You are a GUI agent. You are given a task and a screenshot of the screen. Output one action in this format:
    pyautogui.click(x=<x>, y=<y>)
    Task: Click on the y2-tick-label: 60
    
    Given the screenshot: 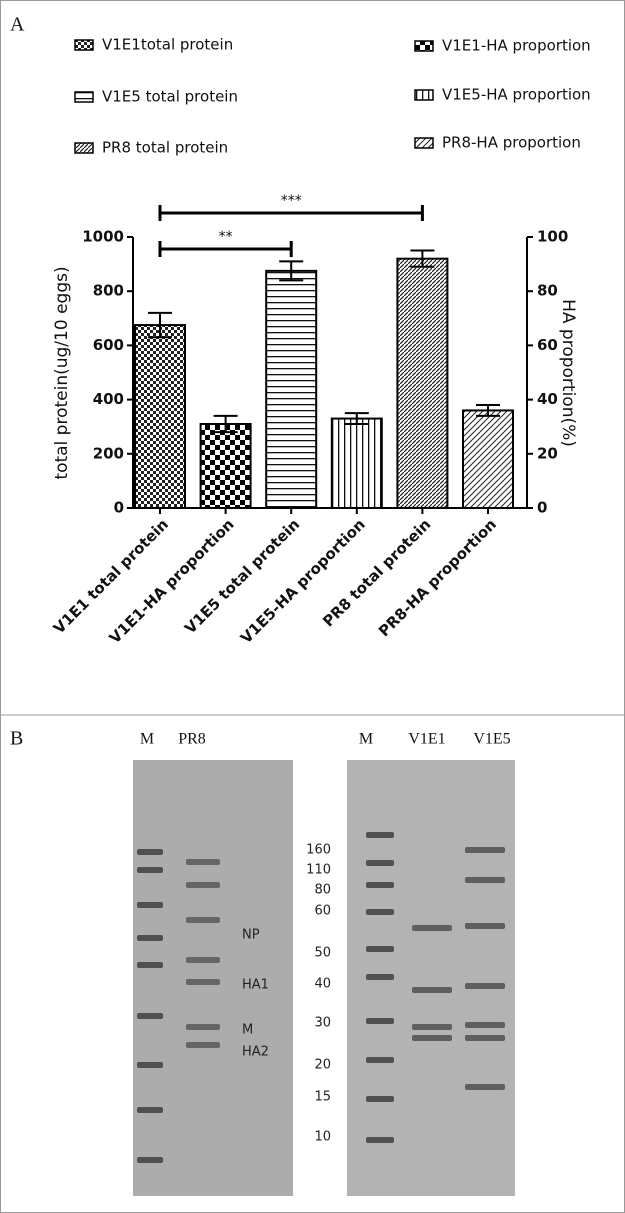 What is the action you would take?
    pyautogui.click(x=547, y=345)
    